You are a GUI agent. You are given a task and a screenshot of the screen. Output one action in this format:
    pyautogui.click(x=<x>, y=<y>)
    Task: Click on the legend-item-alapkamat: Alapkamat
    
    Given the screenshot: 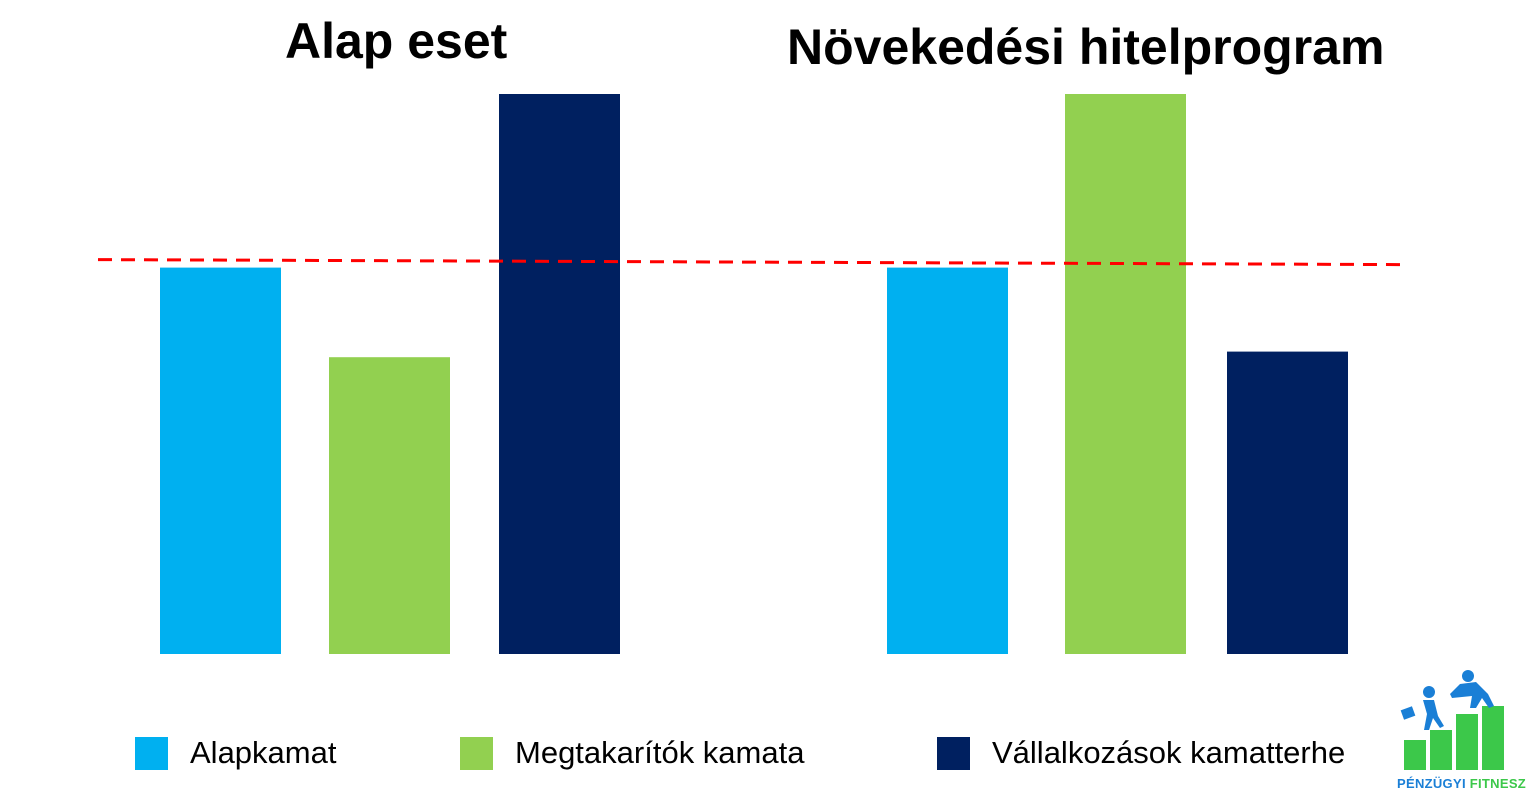 What is the action you would take?
    pyautogui.click(x=235, y=753)
    